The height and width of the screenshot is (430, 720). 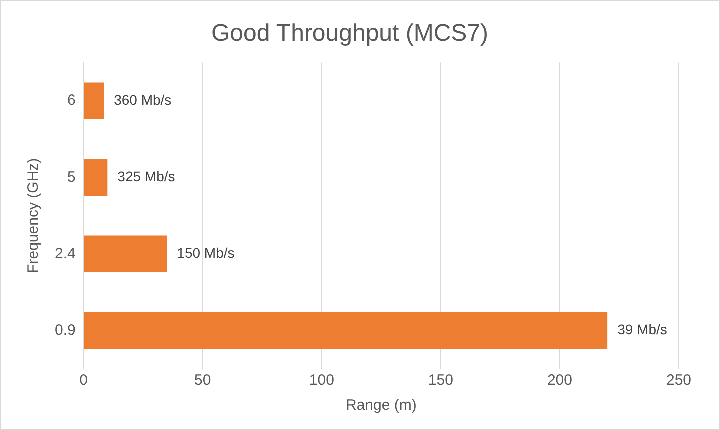 I want to click on x-tick-label: 100, so click(x=321, y=381).